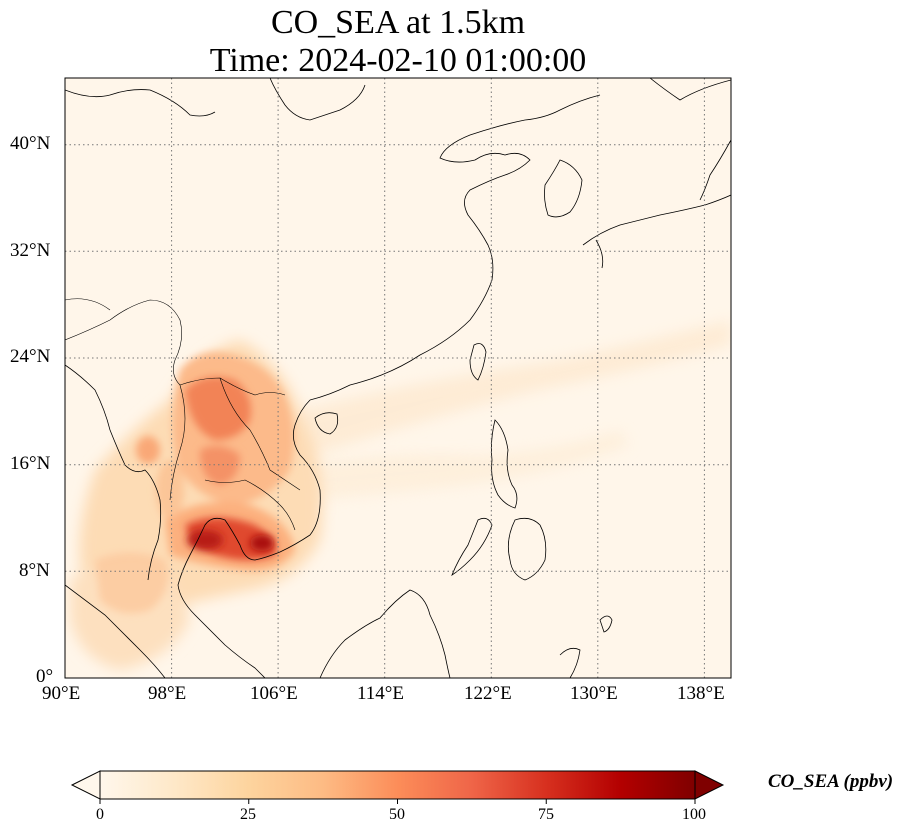 The height and width of the screenshot is (836, 916). I want to click on colorbar-tick-label: 100, so click(694, 814).